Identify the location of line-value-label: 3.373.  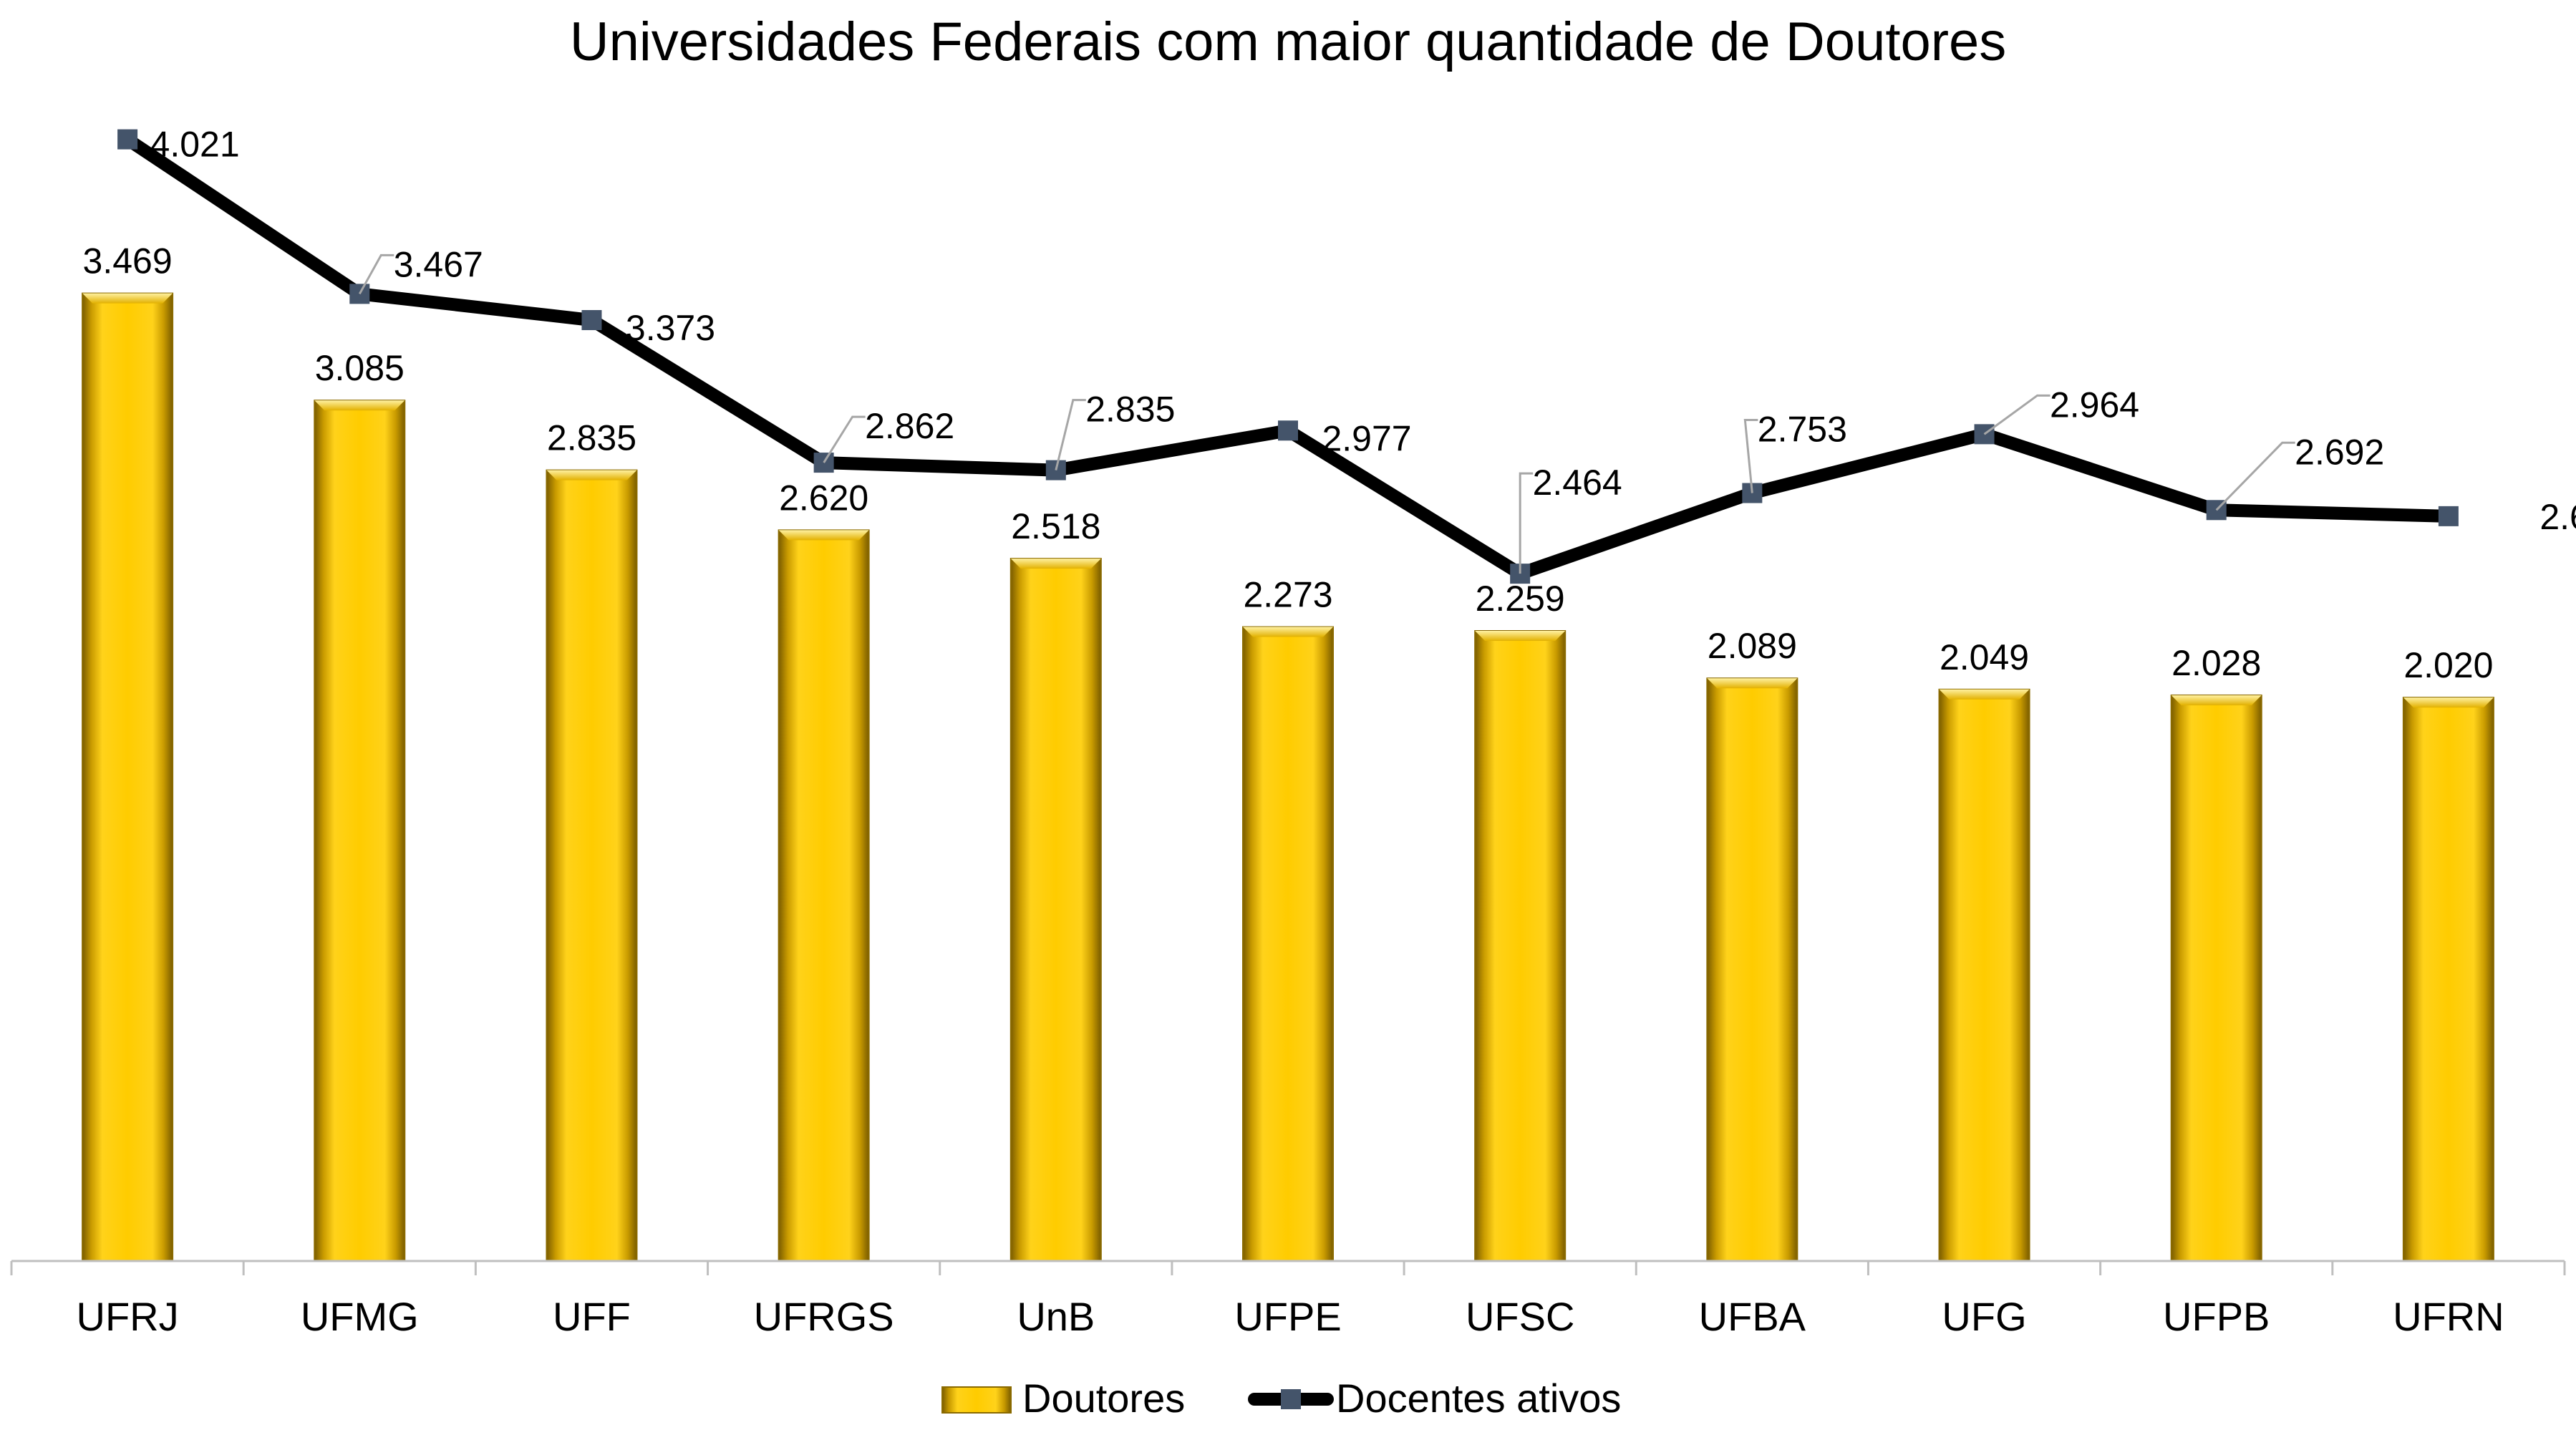
(670, 328).